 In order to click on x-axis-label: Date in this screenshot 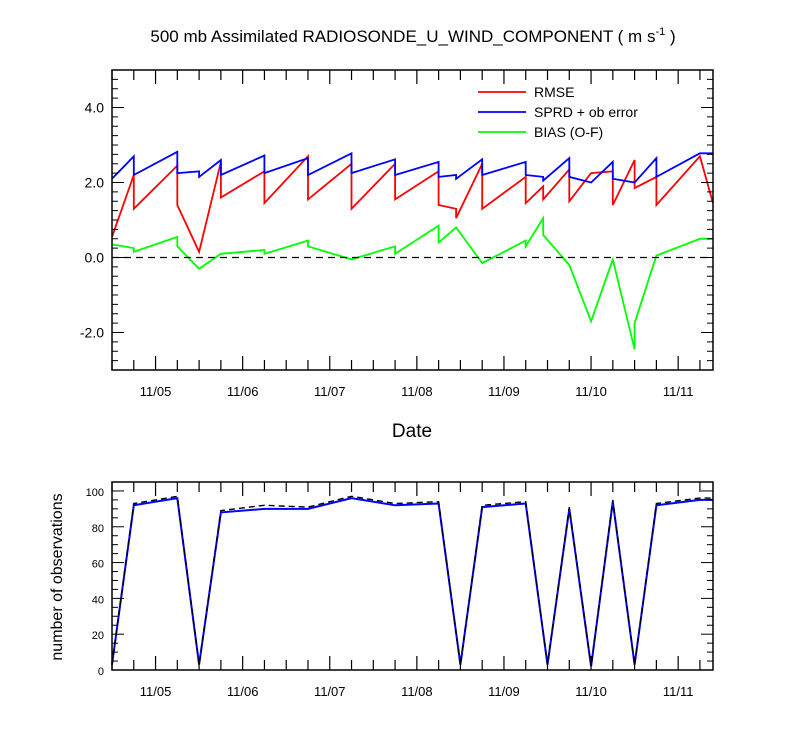, I will do `click(412, 431)`.